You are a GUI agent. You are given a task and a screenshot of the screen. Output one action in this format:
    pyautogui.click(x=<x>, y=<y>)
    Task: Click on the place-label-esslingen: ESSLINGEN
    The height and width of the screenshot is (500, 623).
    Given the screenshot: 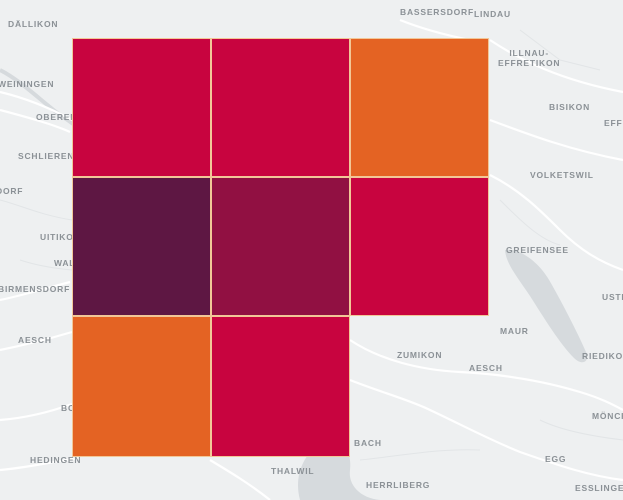 What is the action you would take?
    pyautogui.click(x=599, y=488)
    